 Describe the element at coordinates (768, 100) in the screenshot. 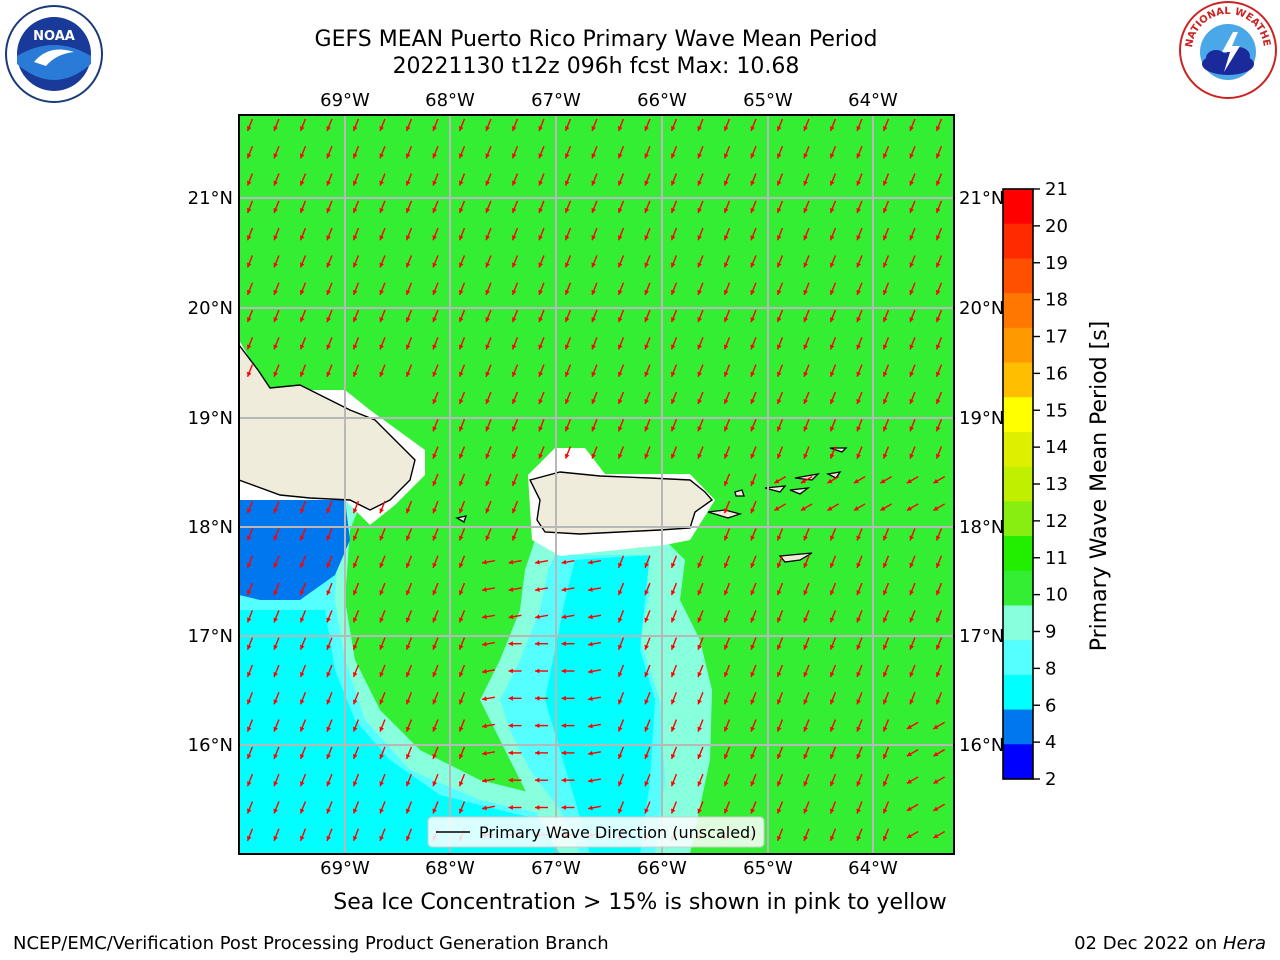

I see `lon-label: 65°W` at that location.